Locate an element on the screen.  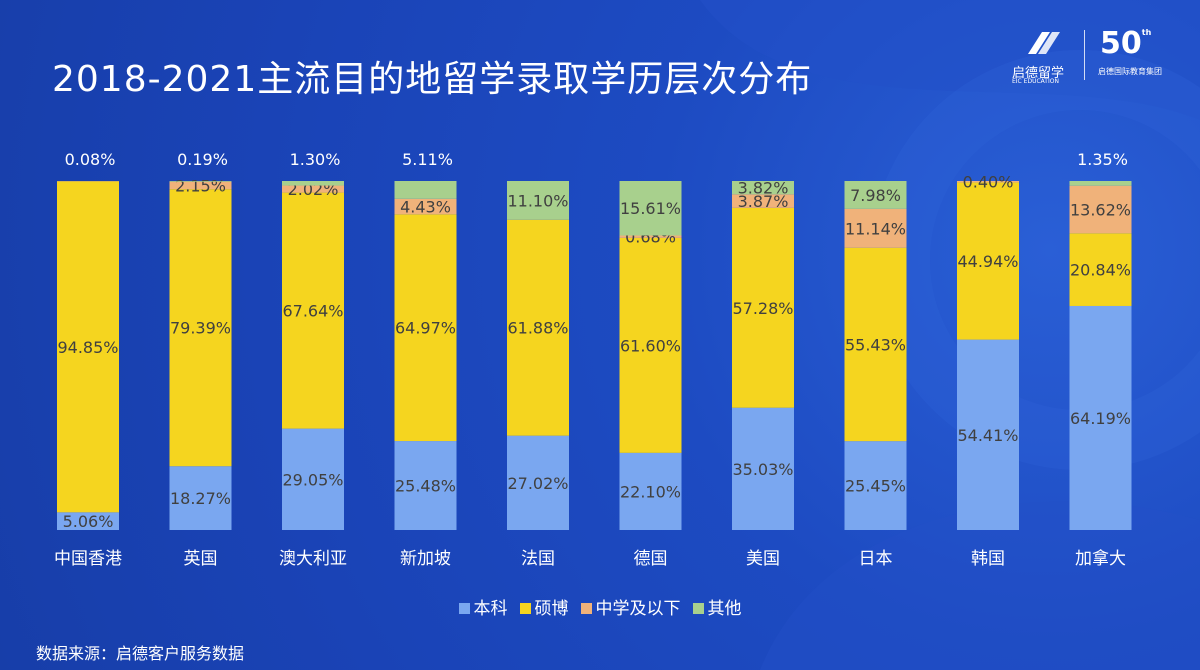
top-data-label: 0.19% is located at coordinates (202, 159).